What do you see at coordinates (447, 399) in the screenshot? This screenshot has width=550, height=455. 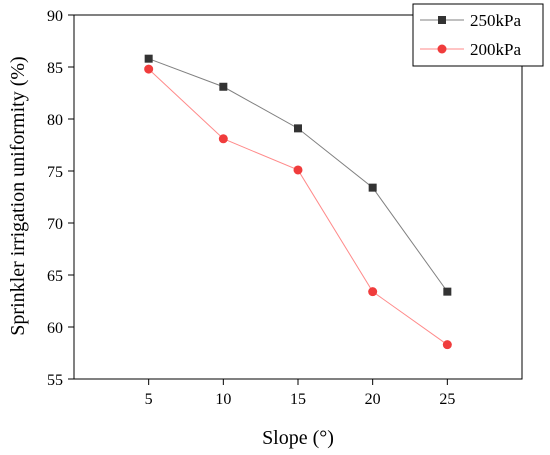 I see `x-tick-label: 25` at bounding box center [447, 399].